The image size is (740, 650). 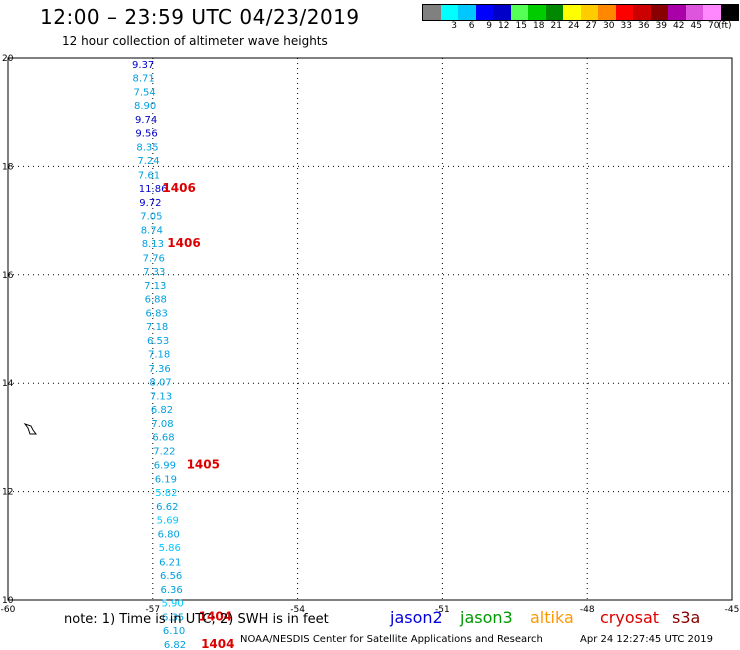 What do you see at coordinates (152, 610) in the screenshot?
I see `x-tick-label: -57` at bounding box center [152, 610].